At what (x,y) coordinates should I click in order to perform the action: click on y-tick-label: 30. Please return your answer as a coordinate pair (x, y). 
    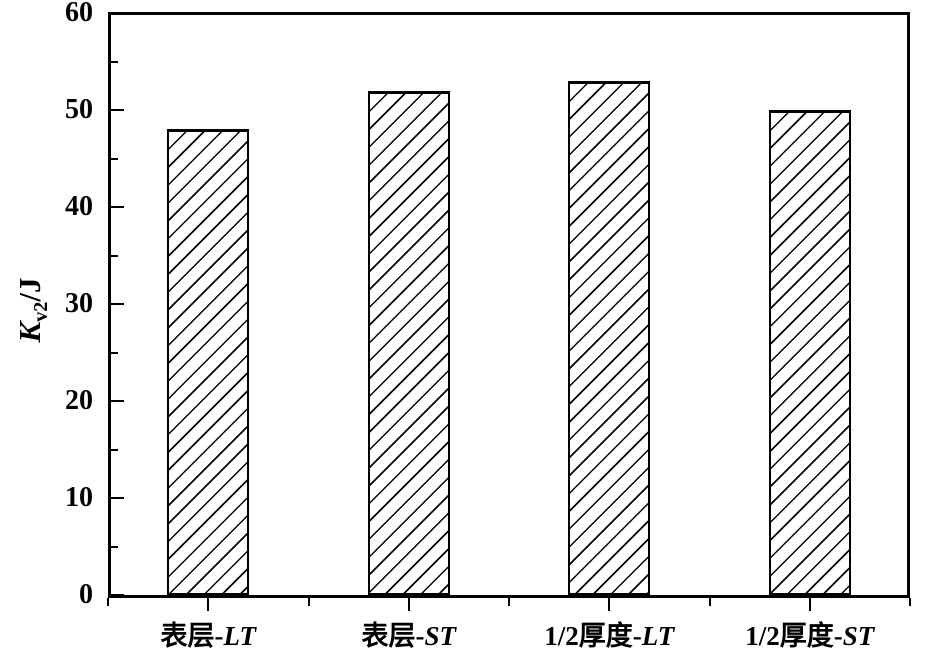
    Looking at the image, I should click on (79, 303).